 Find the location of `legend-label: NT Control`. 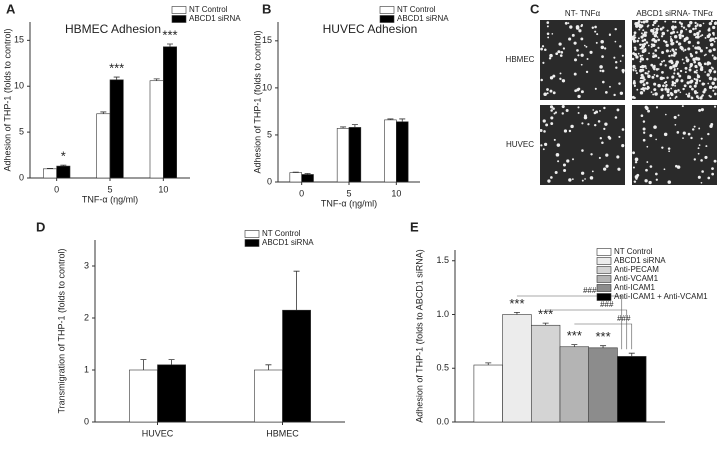

legend-label: NT Control is located at coordinates (208, 9).